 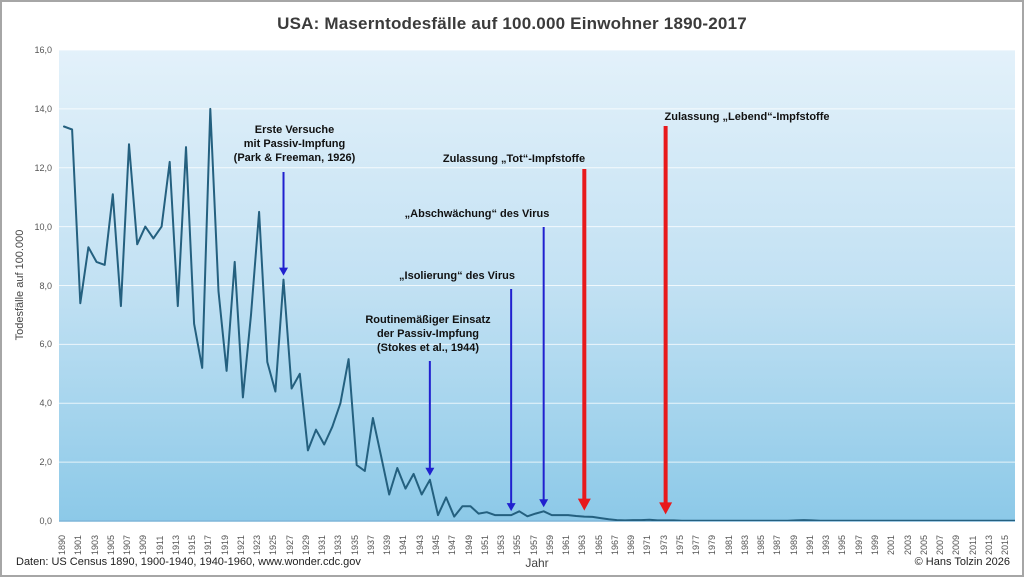 I want to click on x-tick-label: 1913, so click(x=175, y=544).